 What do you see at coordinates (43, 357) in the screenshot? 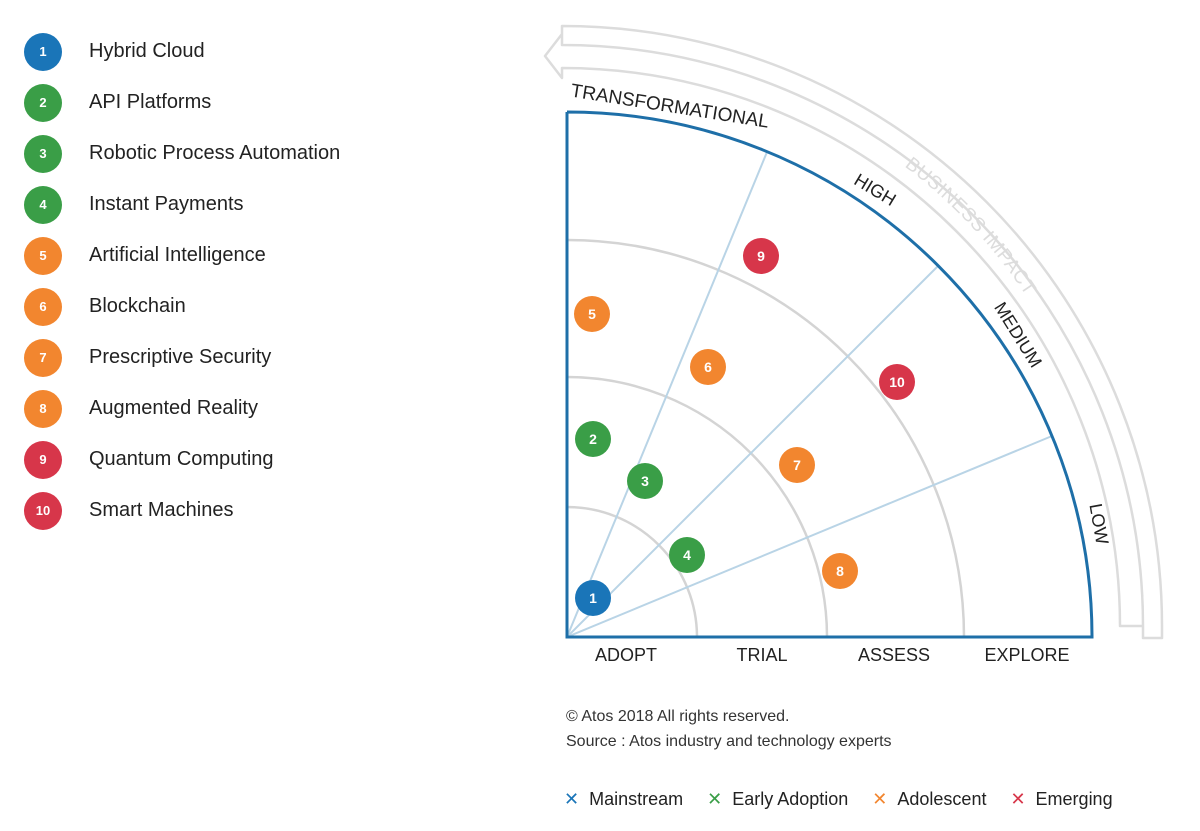
I see `legend-number-badge: 7` at bounding box center [43, 357].